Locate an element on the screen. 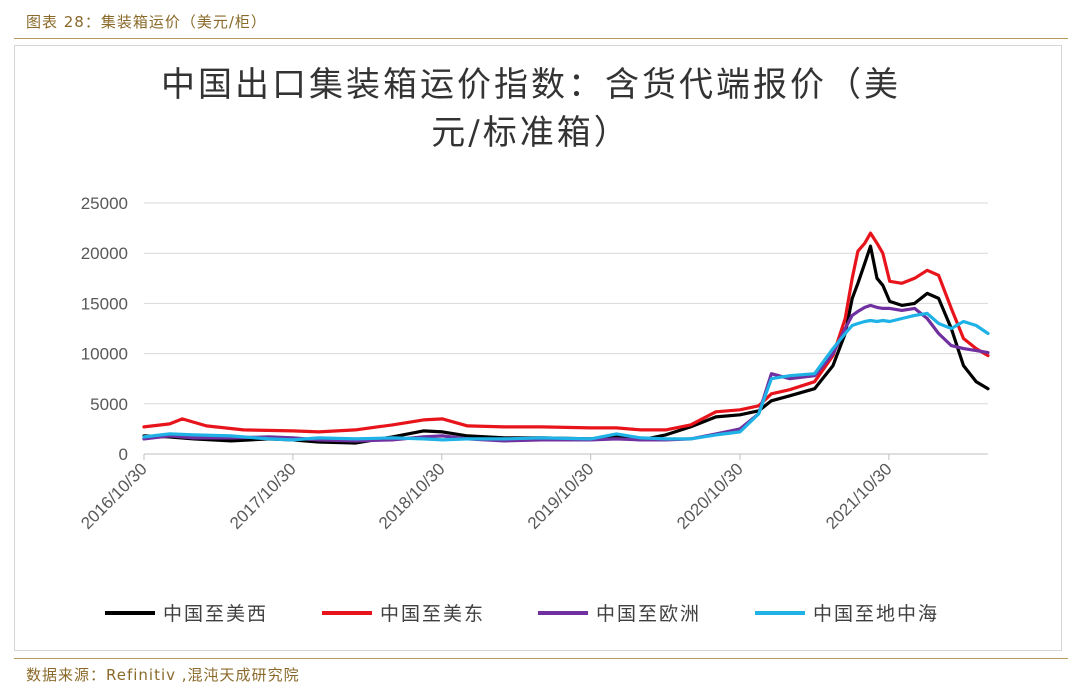  legend: 中国至美西 中国至美东 中国至欧洲 中国至地中海 is located at coordinates (522, 614).